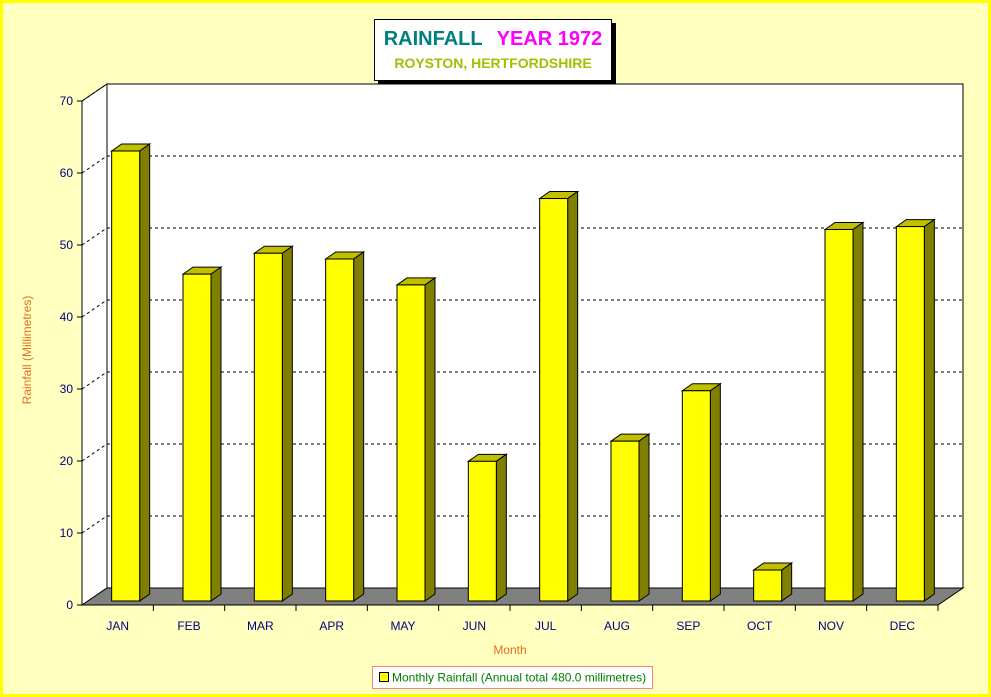 This screenshot has width=991, height=697. Describe the element at coordinates (67, 533) in the screenshot. I see `y-tick-label: 10` at that location.